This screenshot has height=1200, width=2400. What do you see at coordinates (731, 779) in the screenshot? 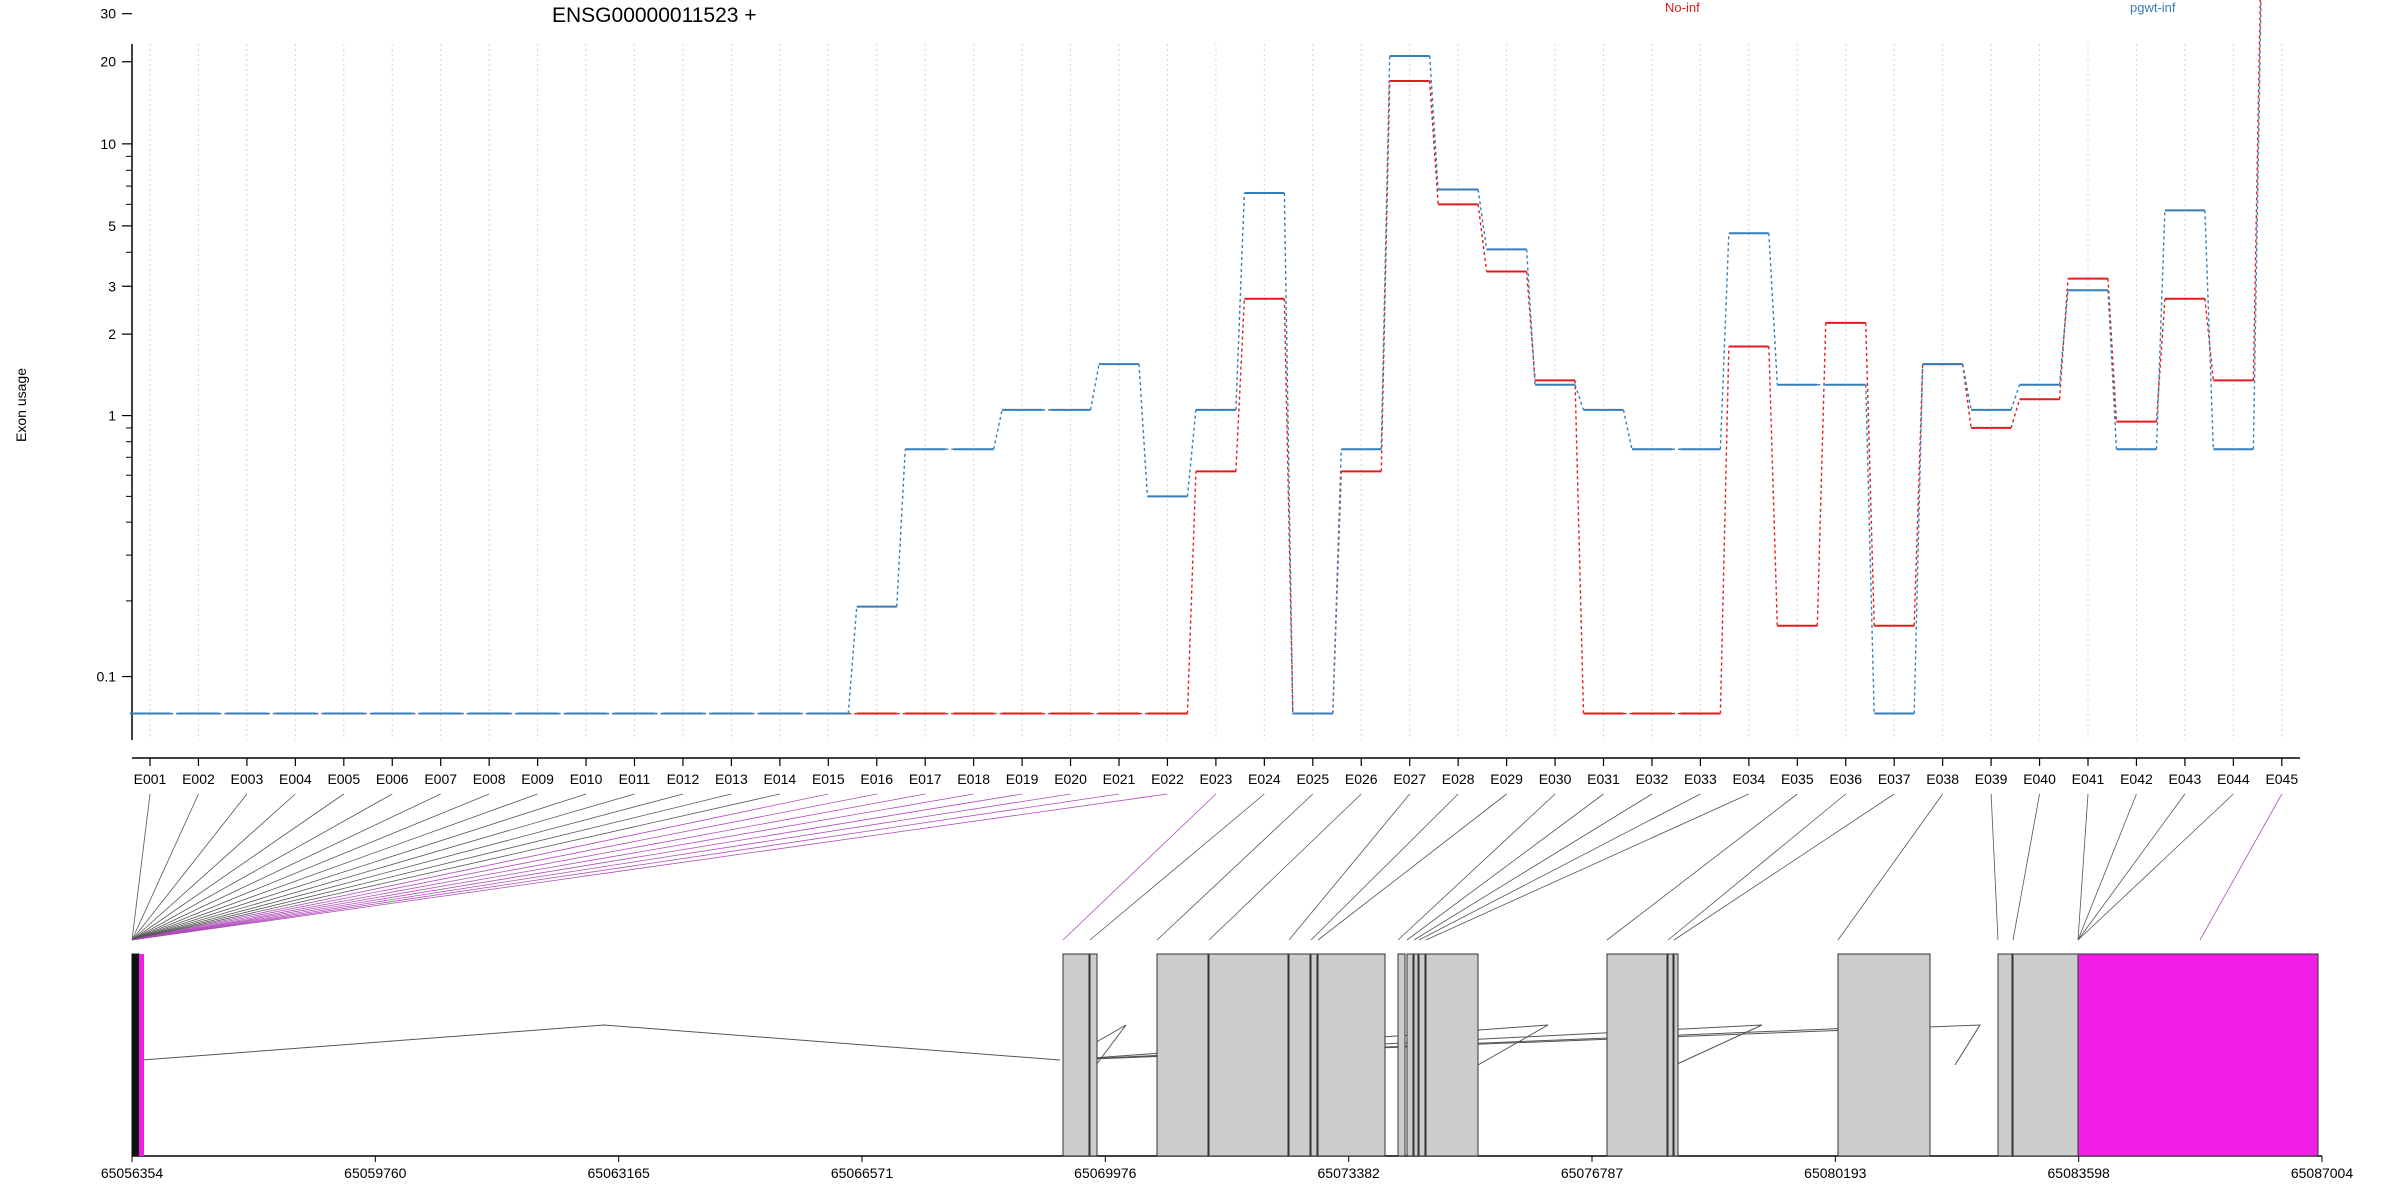
I see `x-tick-label-e013: E013` at bounding box center [731, 779].